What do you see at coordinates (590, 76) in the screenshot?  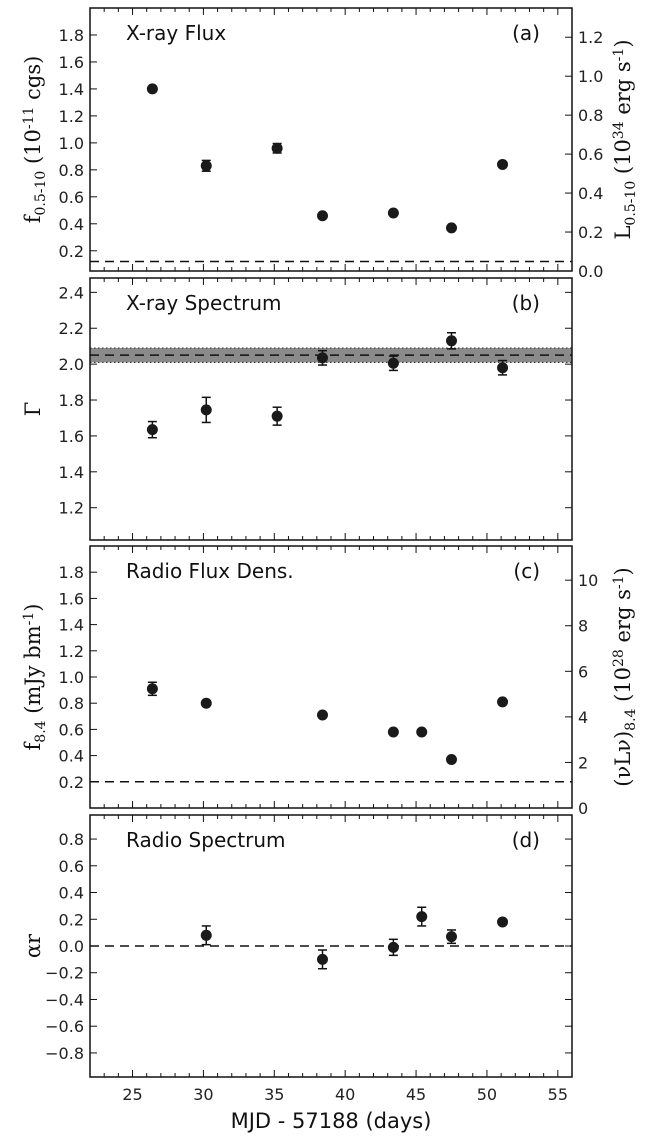 I see `y-right-tick-label: 1.0` at bounding box center [590, 76].